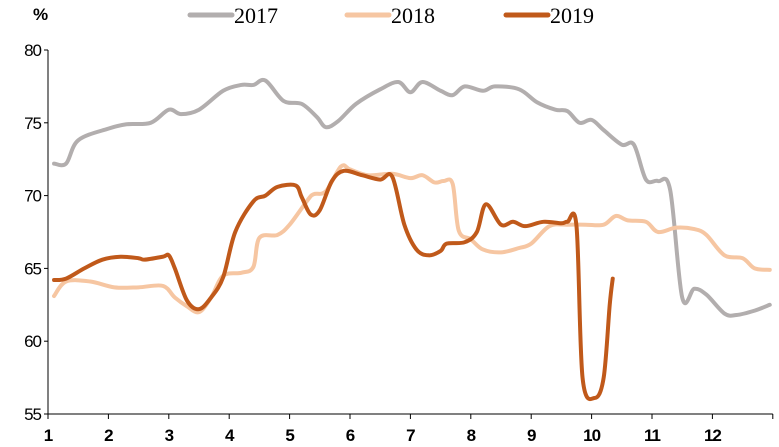  I want to click on x-tick-label: 4, so click(230, 435).